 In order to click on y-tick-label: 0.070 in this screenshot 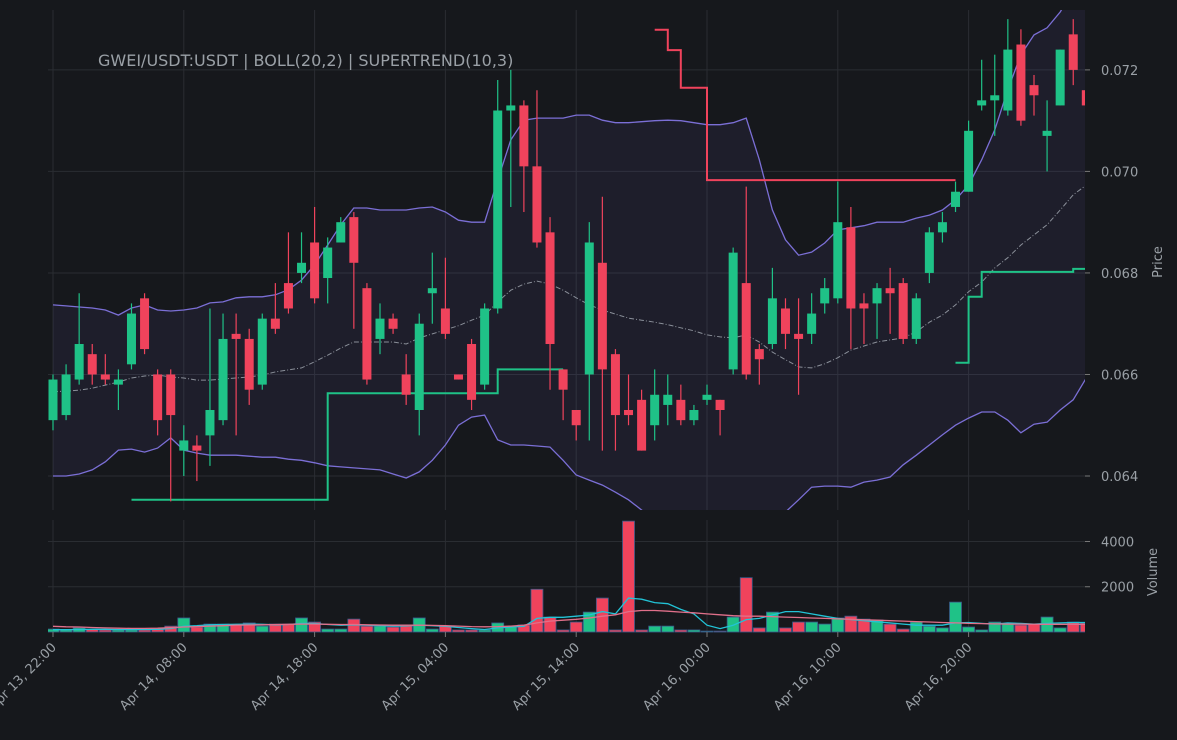, I will do `click(1119, 172)`.